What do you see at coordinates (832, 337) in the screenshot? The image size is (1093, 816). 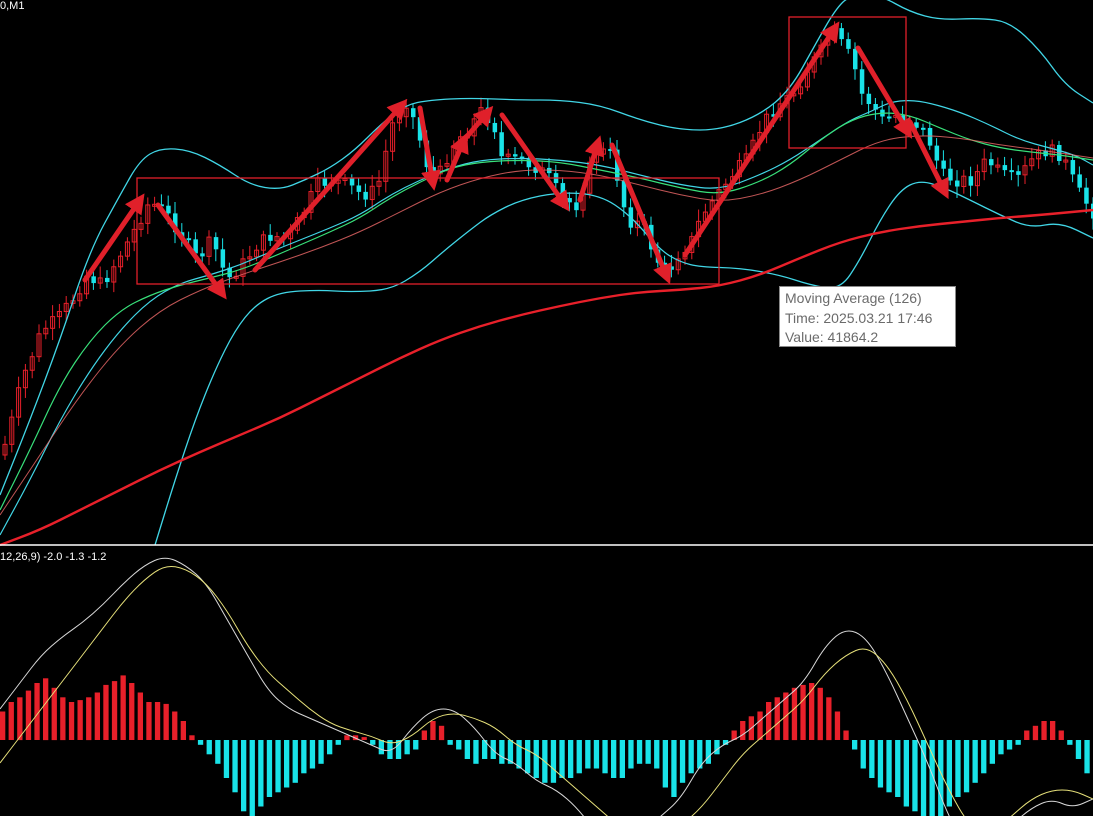 I see `tooltip-value: Value: 41864.2` at bounding box center [832, 337].